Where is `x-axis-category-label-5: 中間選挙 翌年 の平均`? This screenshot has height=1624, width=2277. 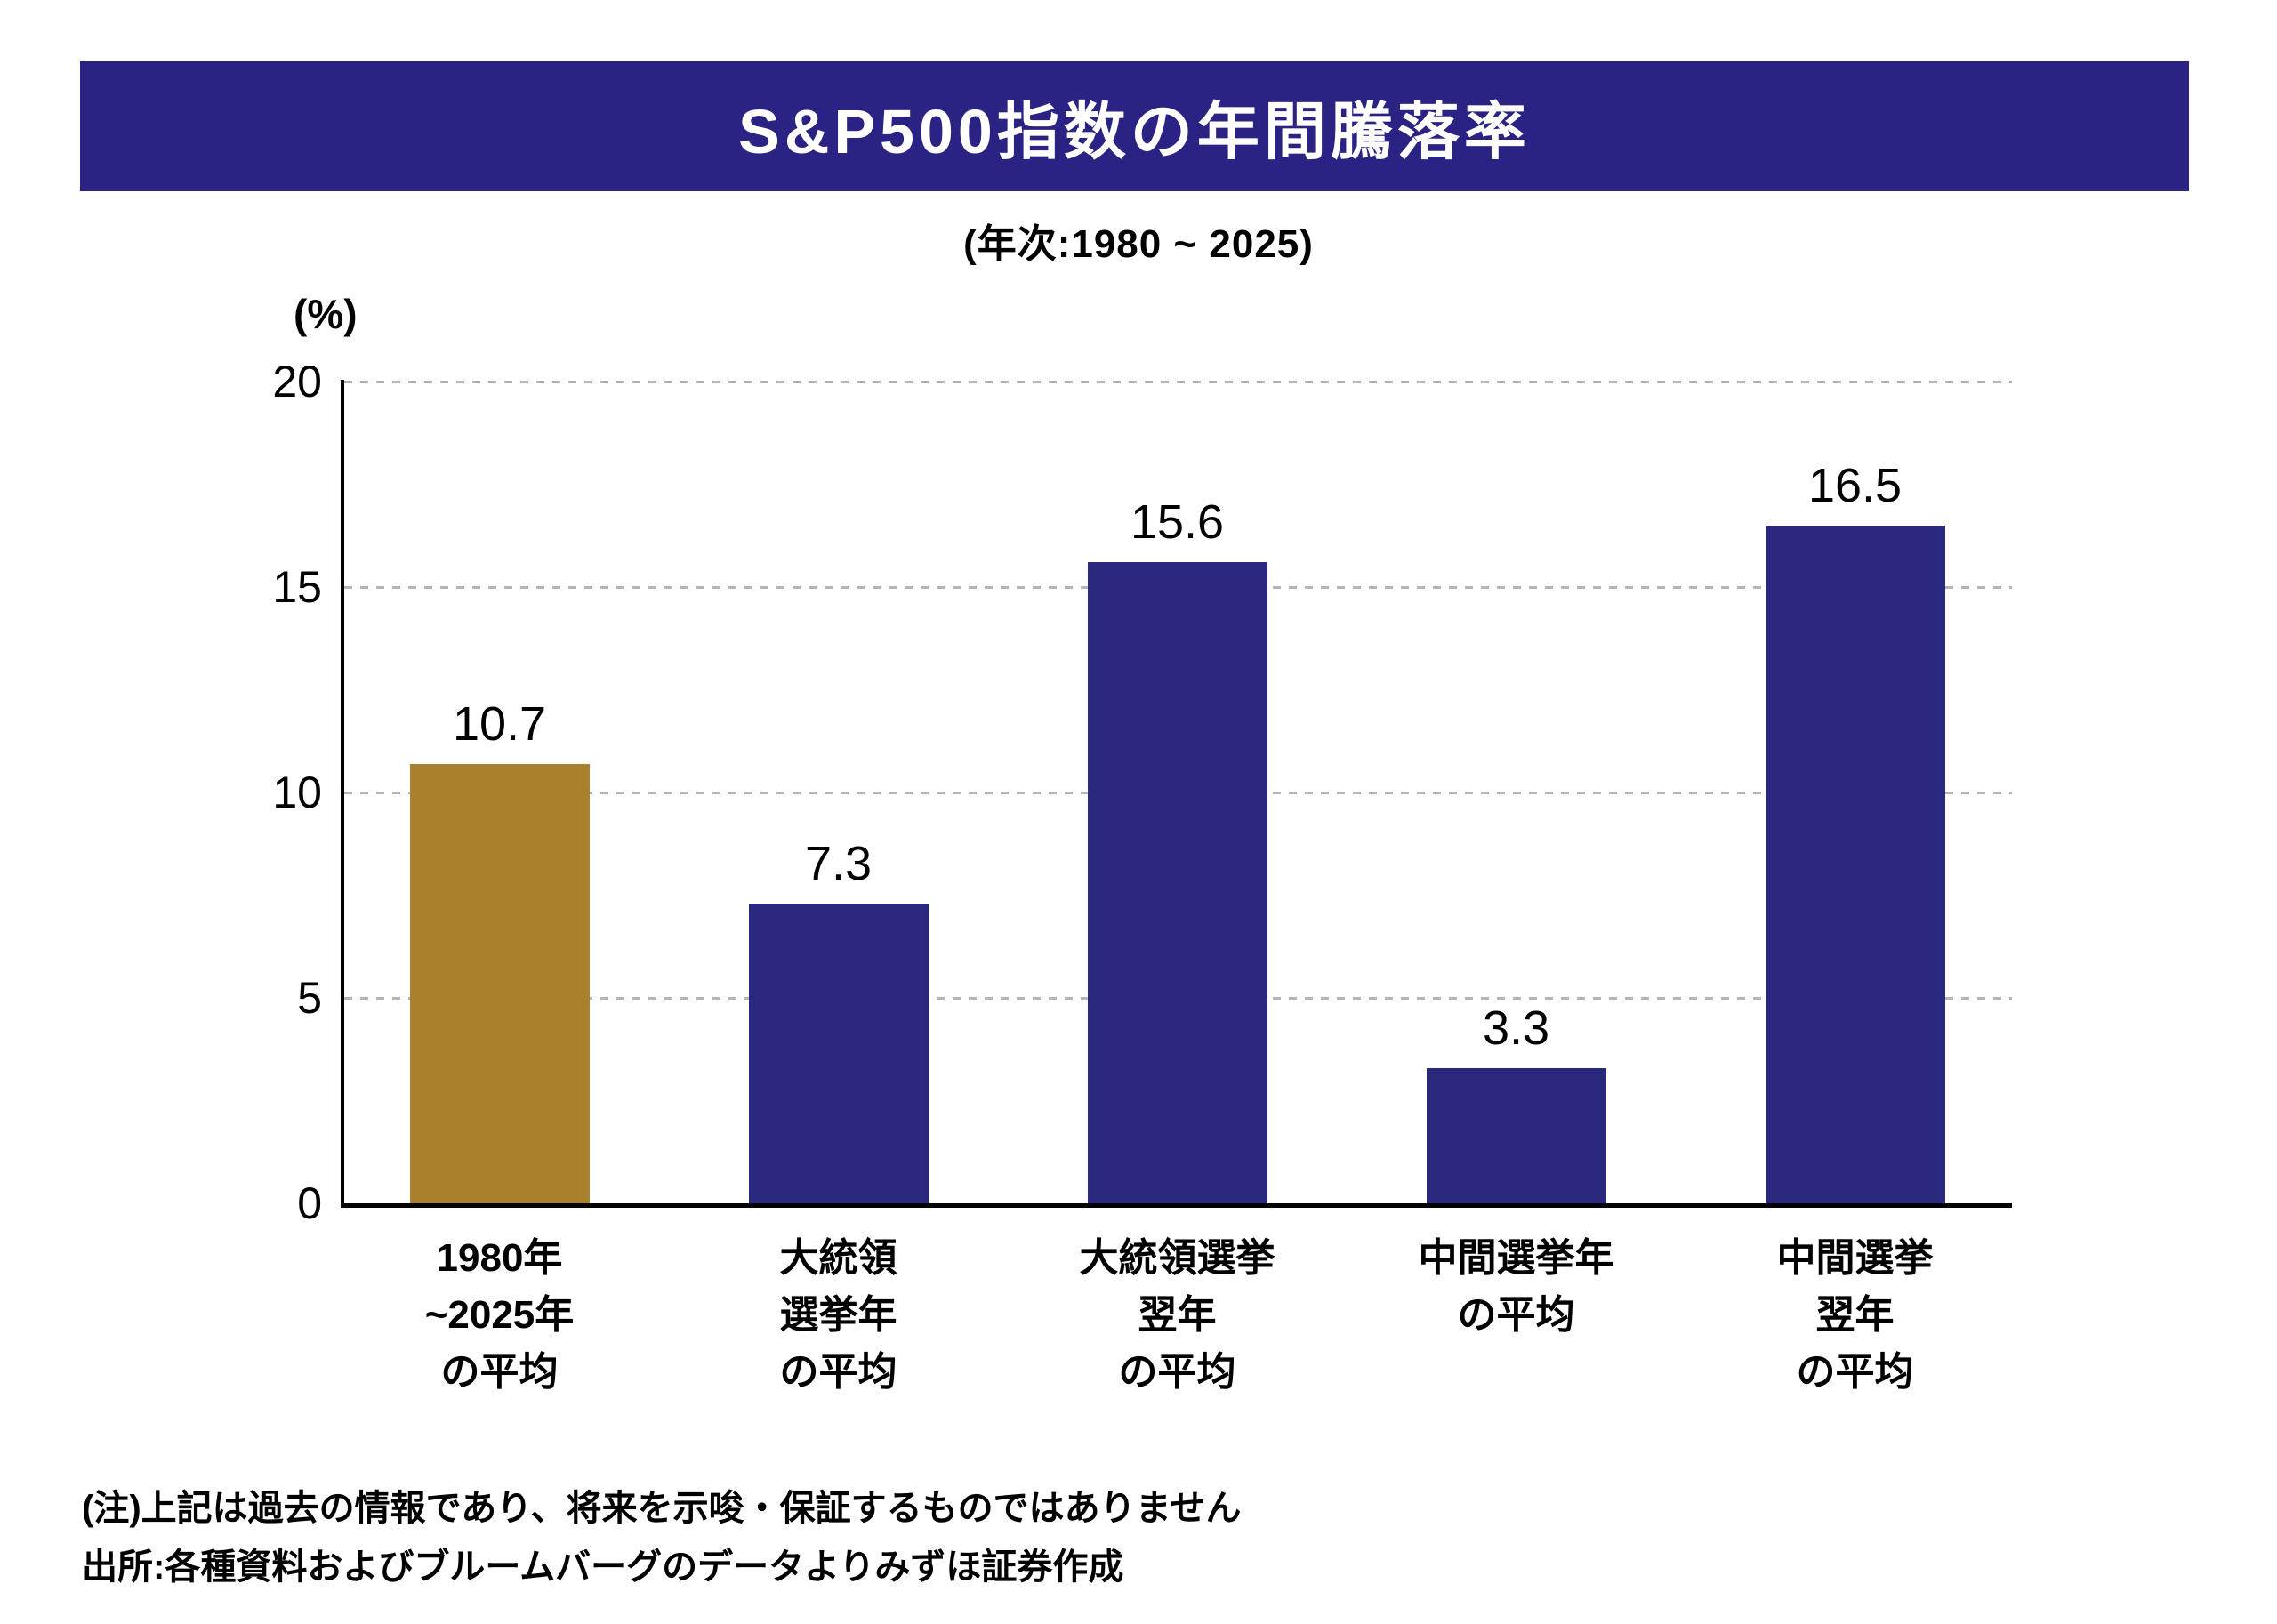
x-axis-category-label-5: 中間選挙 翌年 の平均 is located at coordinates (1856, 1315).